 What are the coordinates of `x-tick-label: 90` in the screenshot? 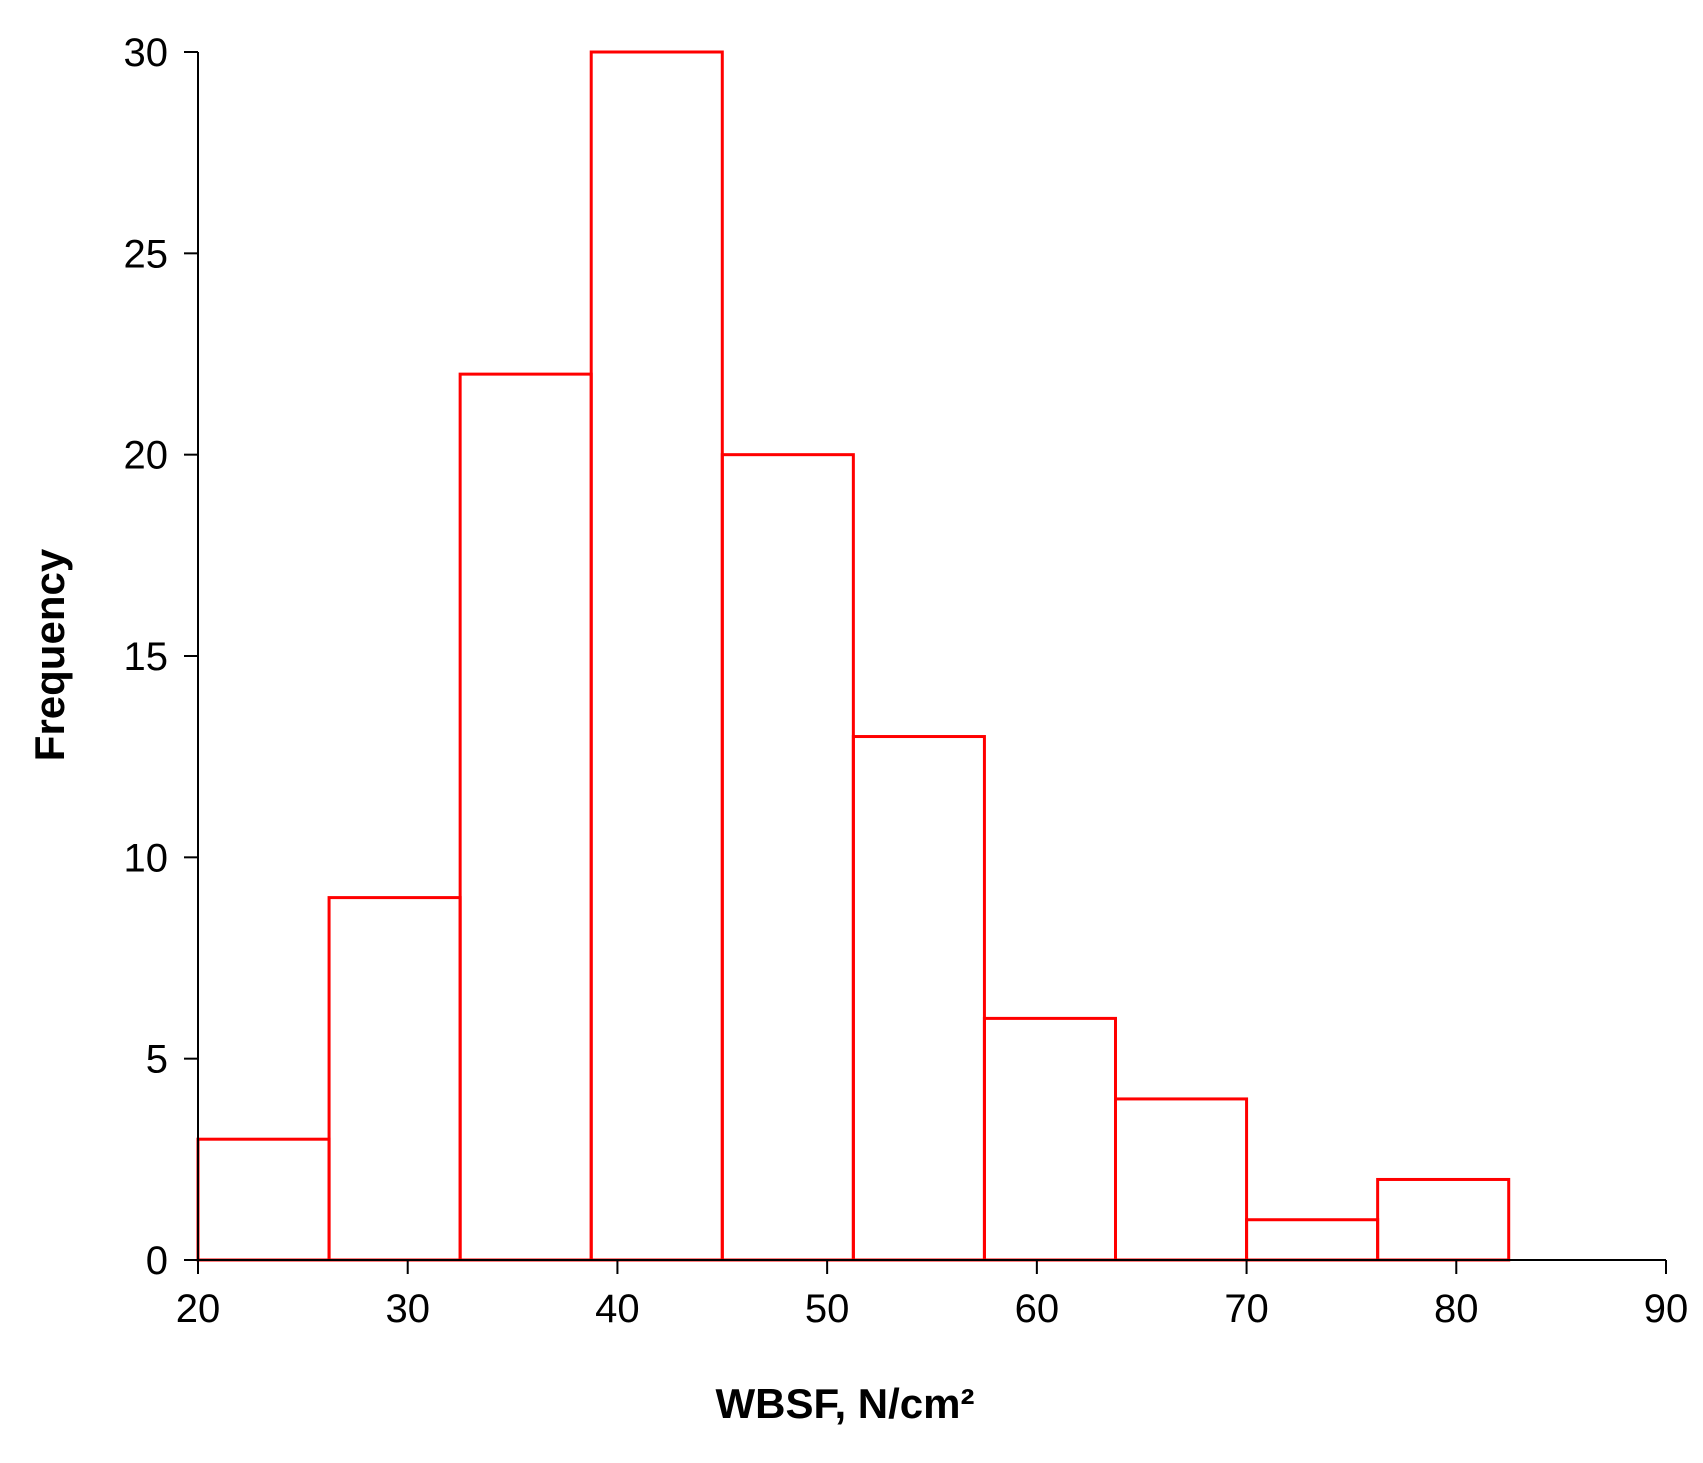 It's located at (1666, 1309).